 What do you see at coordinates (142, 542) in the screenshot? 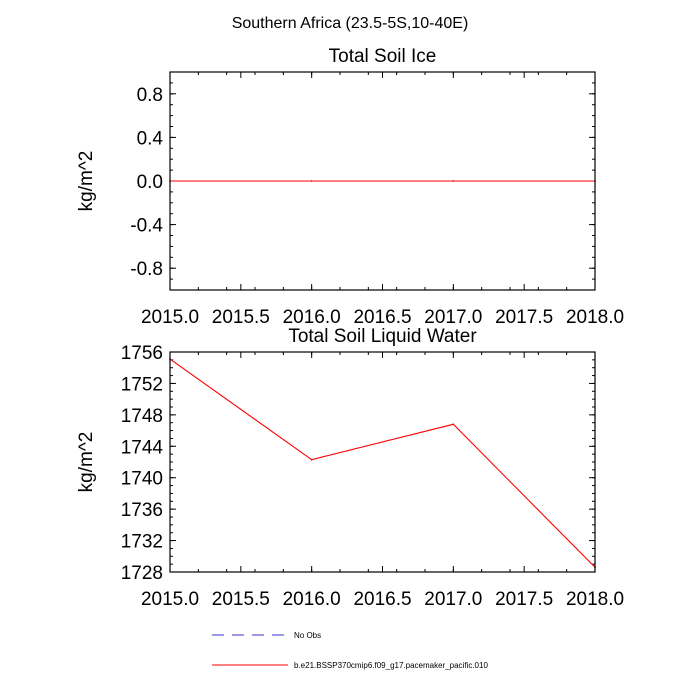
I see `y-tick-label: 1732` at bounding box center [142, 542].